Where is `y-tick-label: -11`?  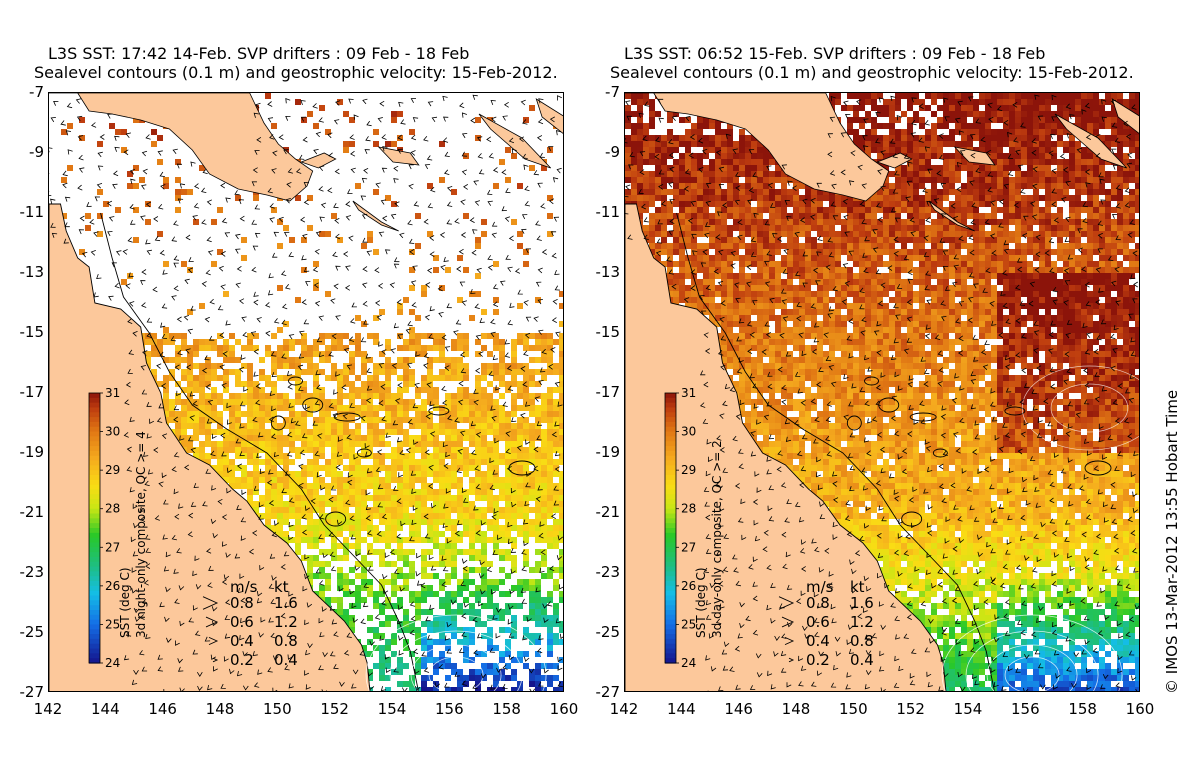 y-tick-label: -11 is located at coordinates (608, 212).